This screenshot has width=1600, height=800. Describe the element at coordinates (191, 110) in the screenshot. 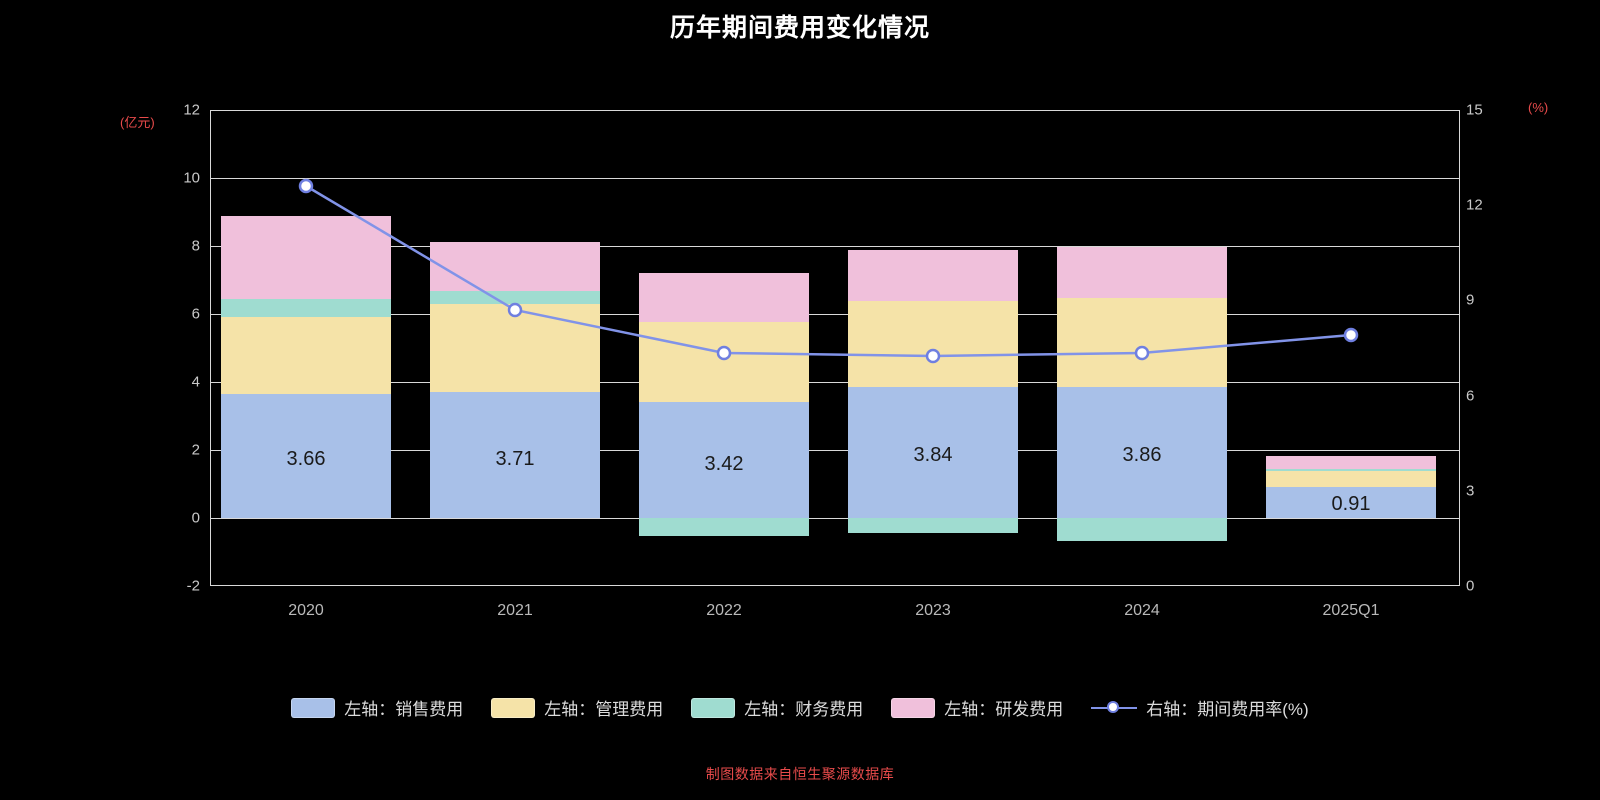

I see `left-tick: 12` at that location.